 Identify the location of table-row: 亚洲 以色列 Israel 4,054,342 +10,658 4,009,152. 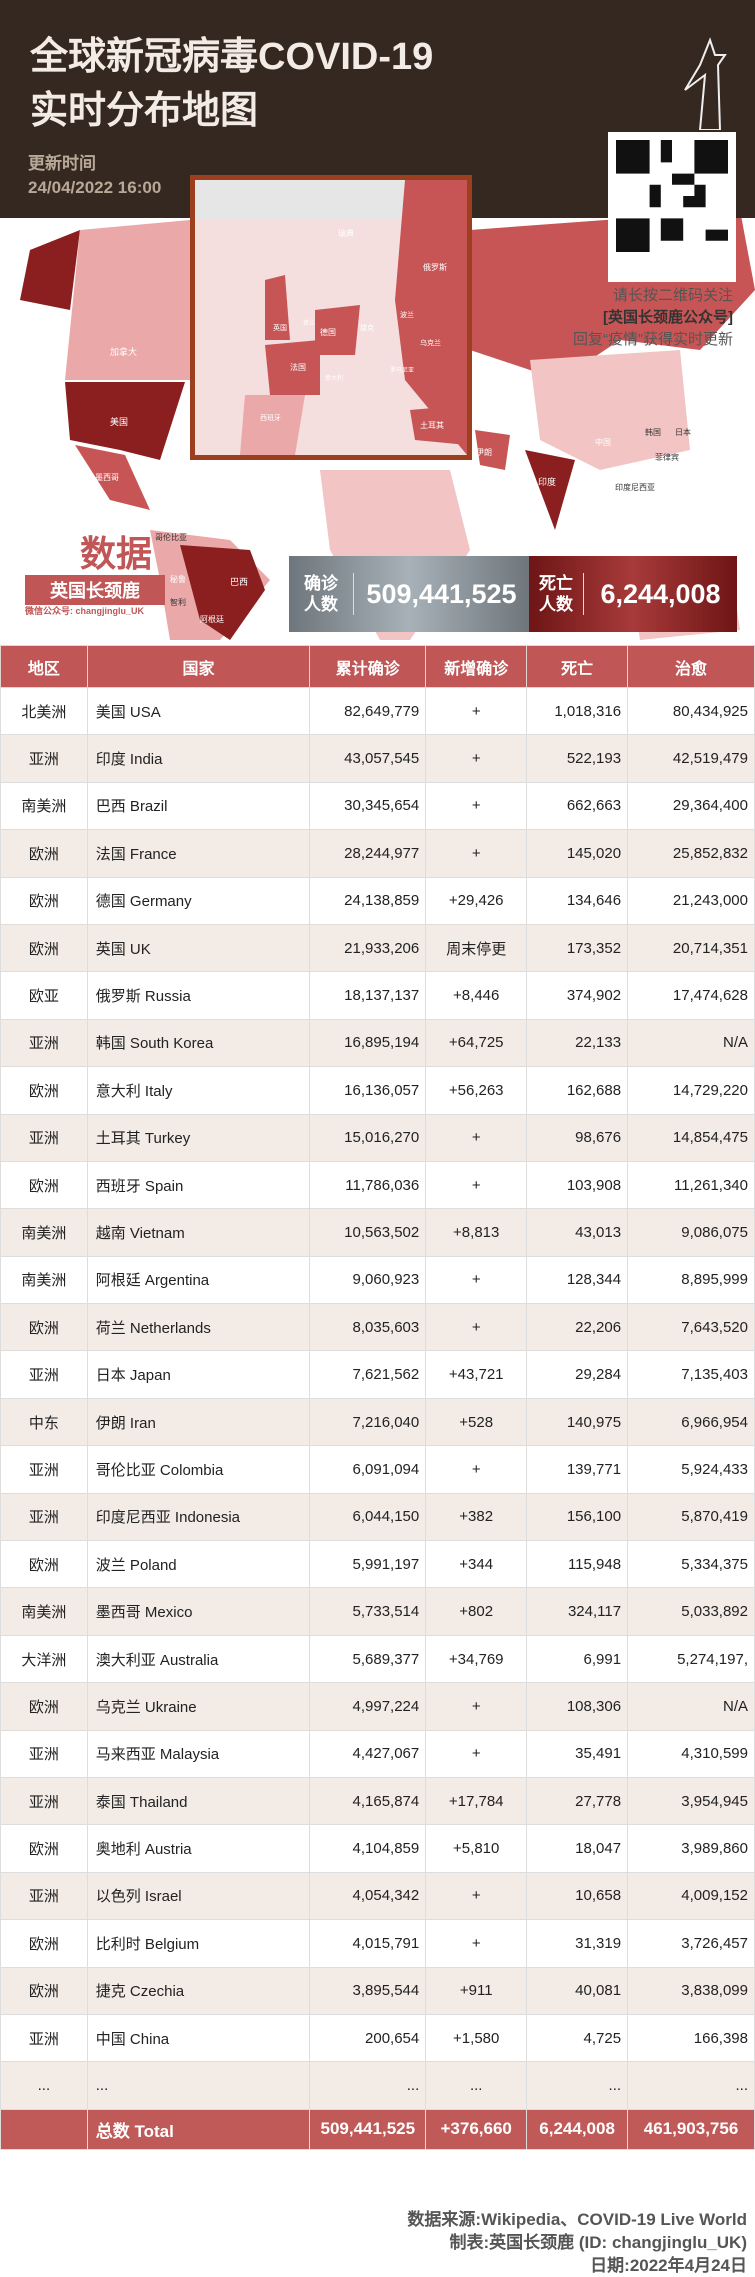
(377, 1896).